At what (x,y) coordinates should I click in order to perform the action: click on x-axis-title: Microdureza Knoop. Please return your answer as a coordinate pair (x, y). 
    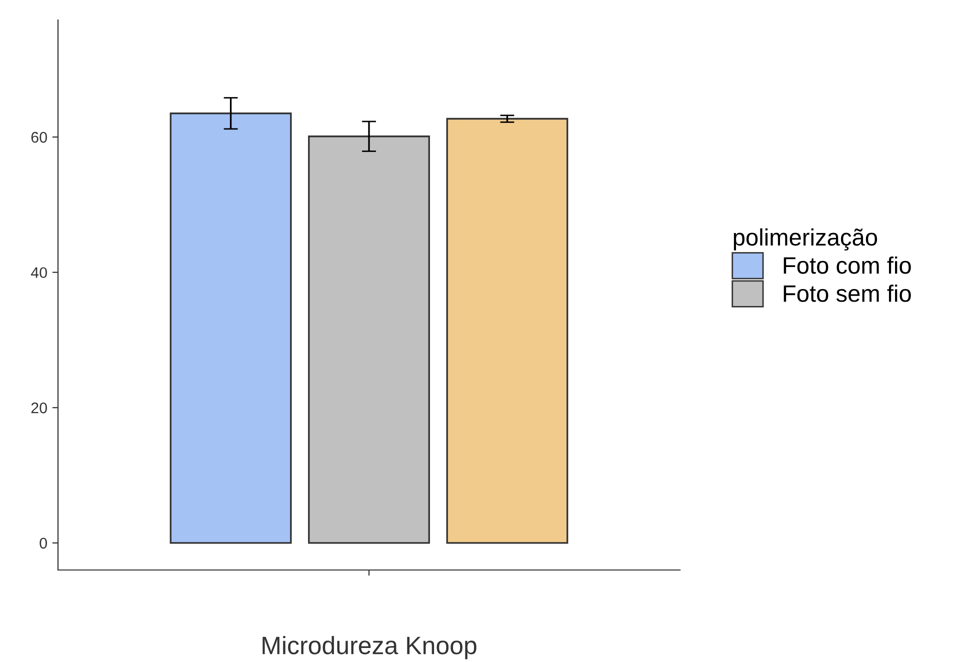
    Looking at the image, I should click on (369, 648).